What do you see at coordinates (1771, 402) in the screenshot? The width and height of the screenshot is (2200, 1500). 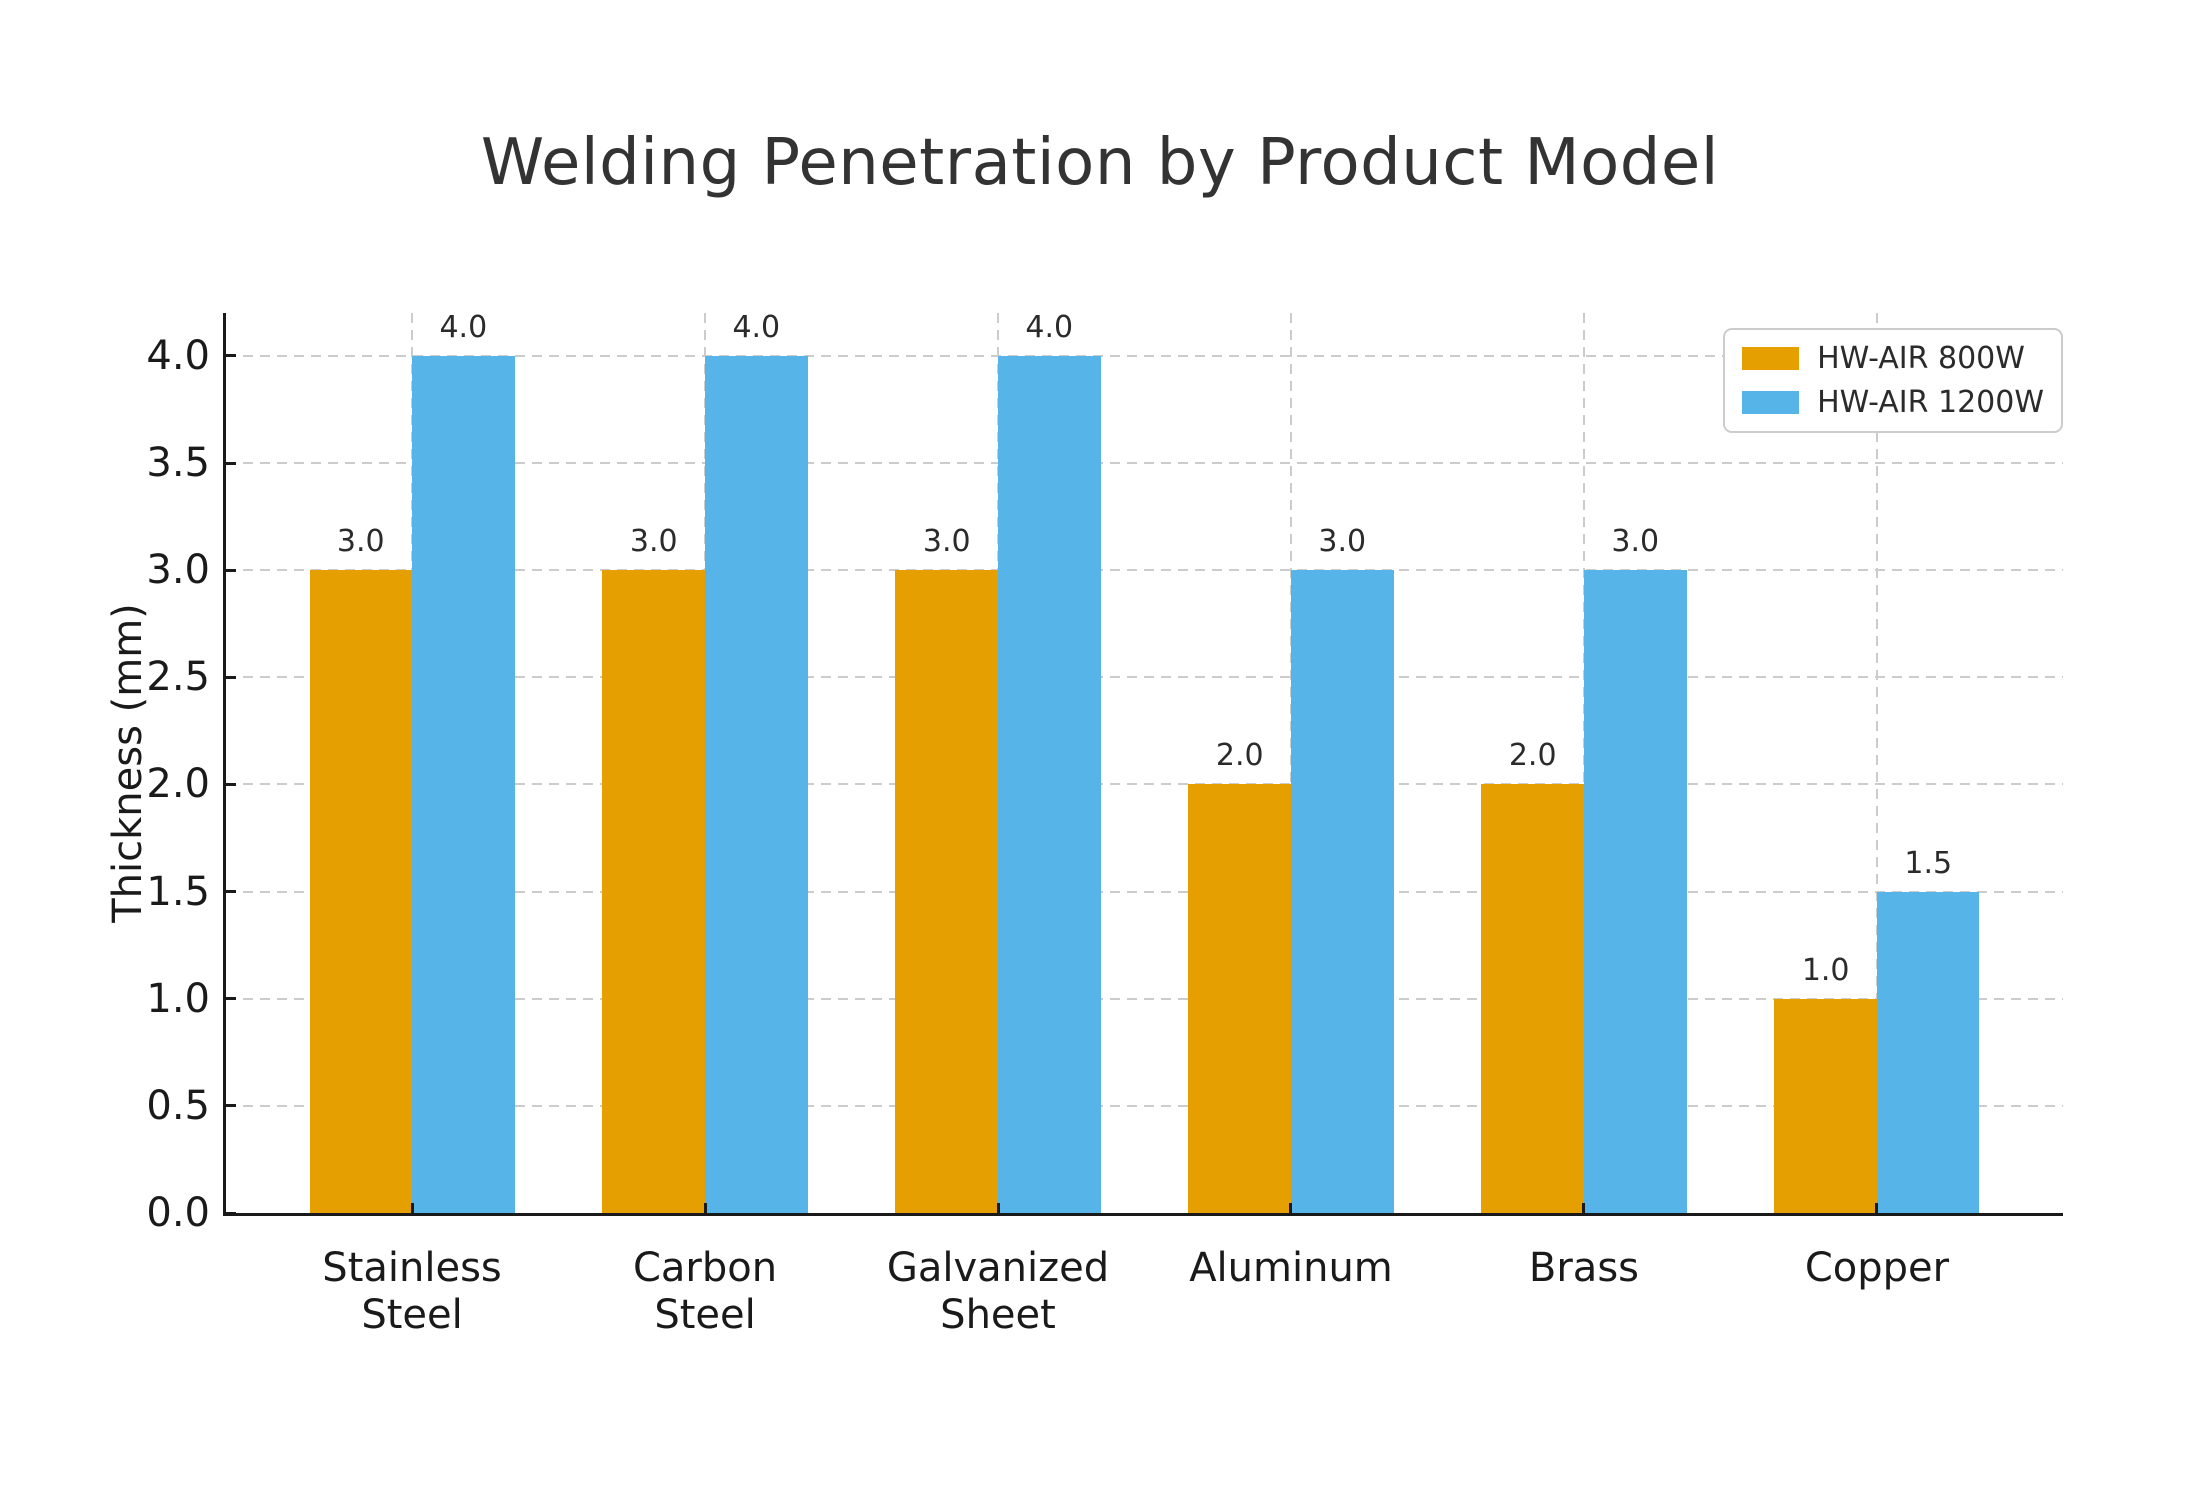 I see `legend-swatch-1200w` at bounding box center [1771, 402].